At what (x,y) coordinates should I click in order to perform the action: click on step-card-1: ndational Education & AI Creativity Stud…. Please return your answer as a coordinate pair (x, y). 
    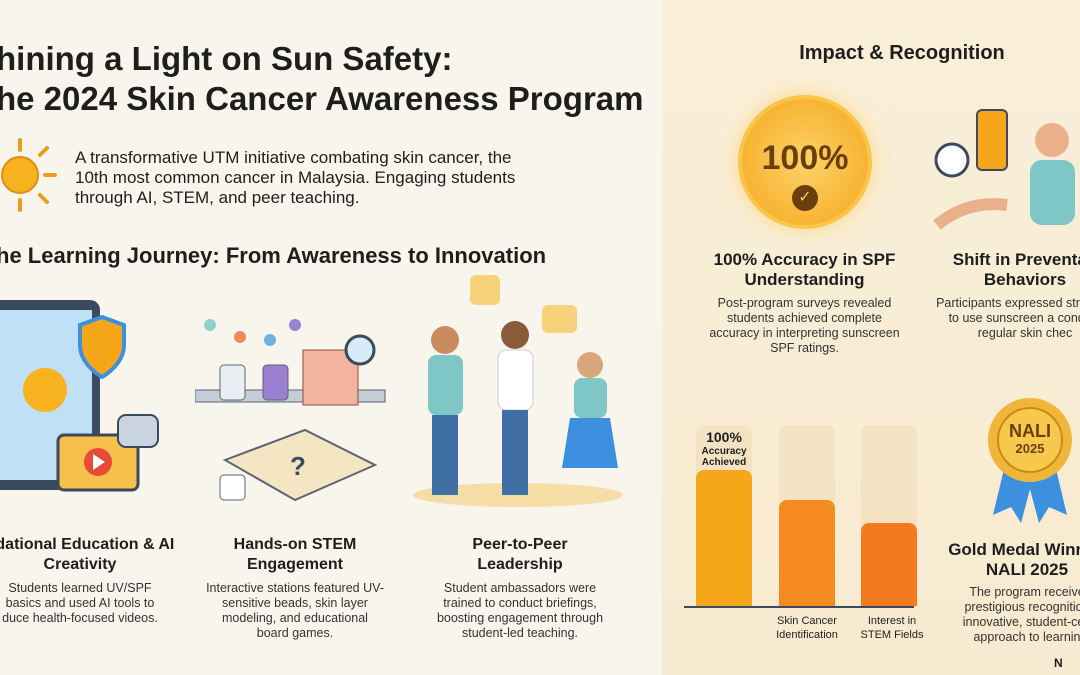
    Looking at the image, I should click on (100, 580).